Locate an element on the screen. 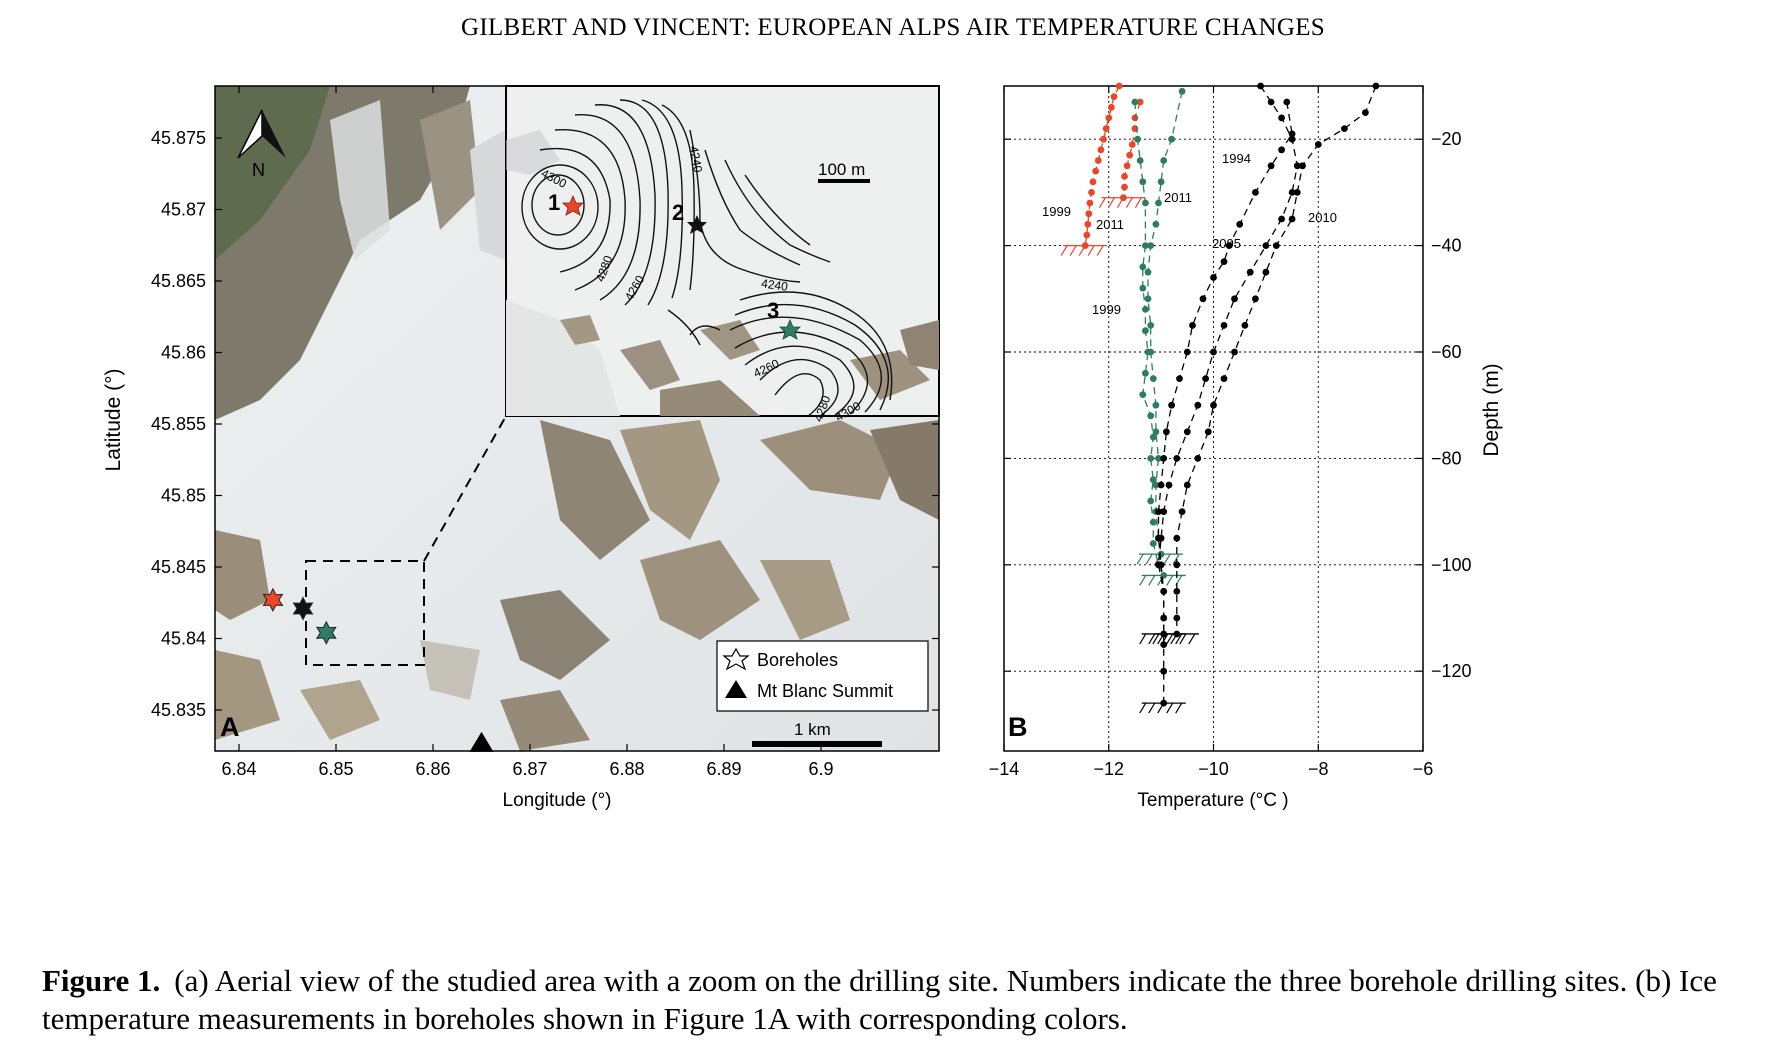 The width and height of the screenshot is (1786, 1042). x-tick-label: −12 is located at coordinates (1108, 769).